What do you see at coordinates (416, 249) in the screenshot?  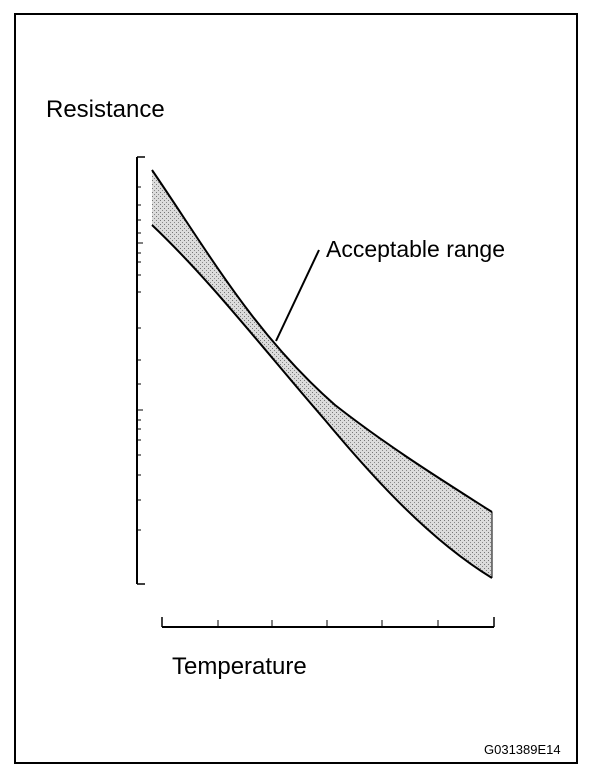 I see `acceptable-range-label: Acceptable range` at bounding box center [416, 249].